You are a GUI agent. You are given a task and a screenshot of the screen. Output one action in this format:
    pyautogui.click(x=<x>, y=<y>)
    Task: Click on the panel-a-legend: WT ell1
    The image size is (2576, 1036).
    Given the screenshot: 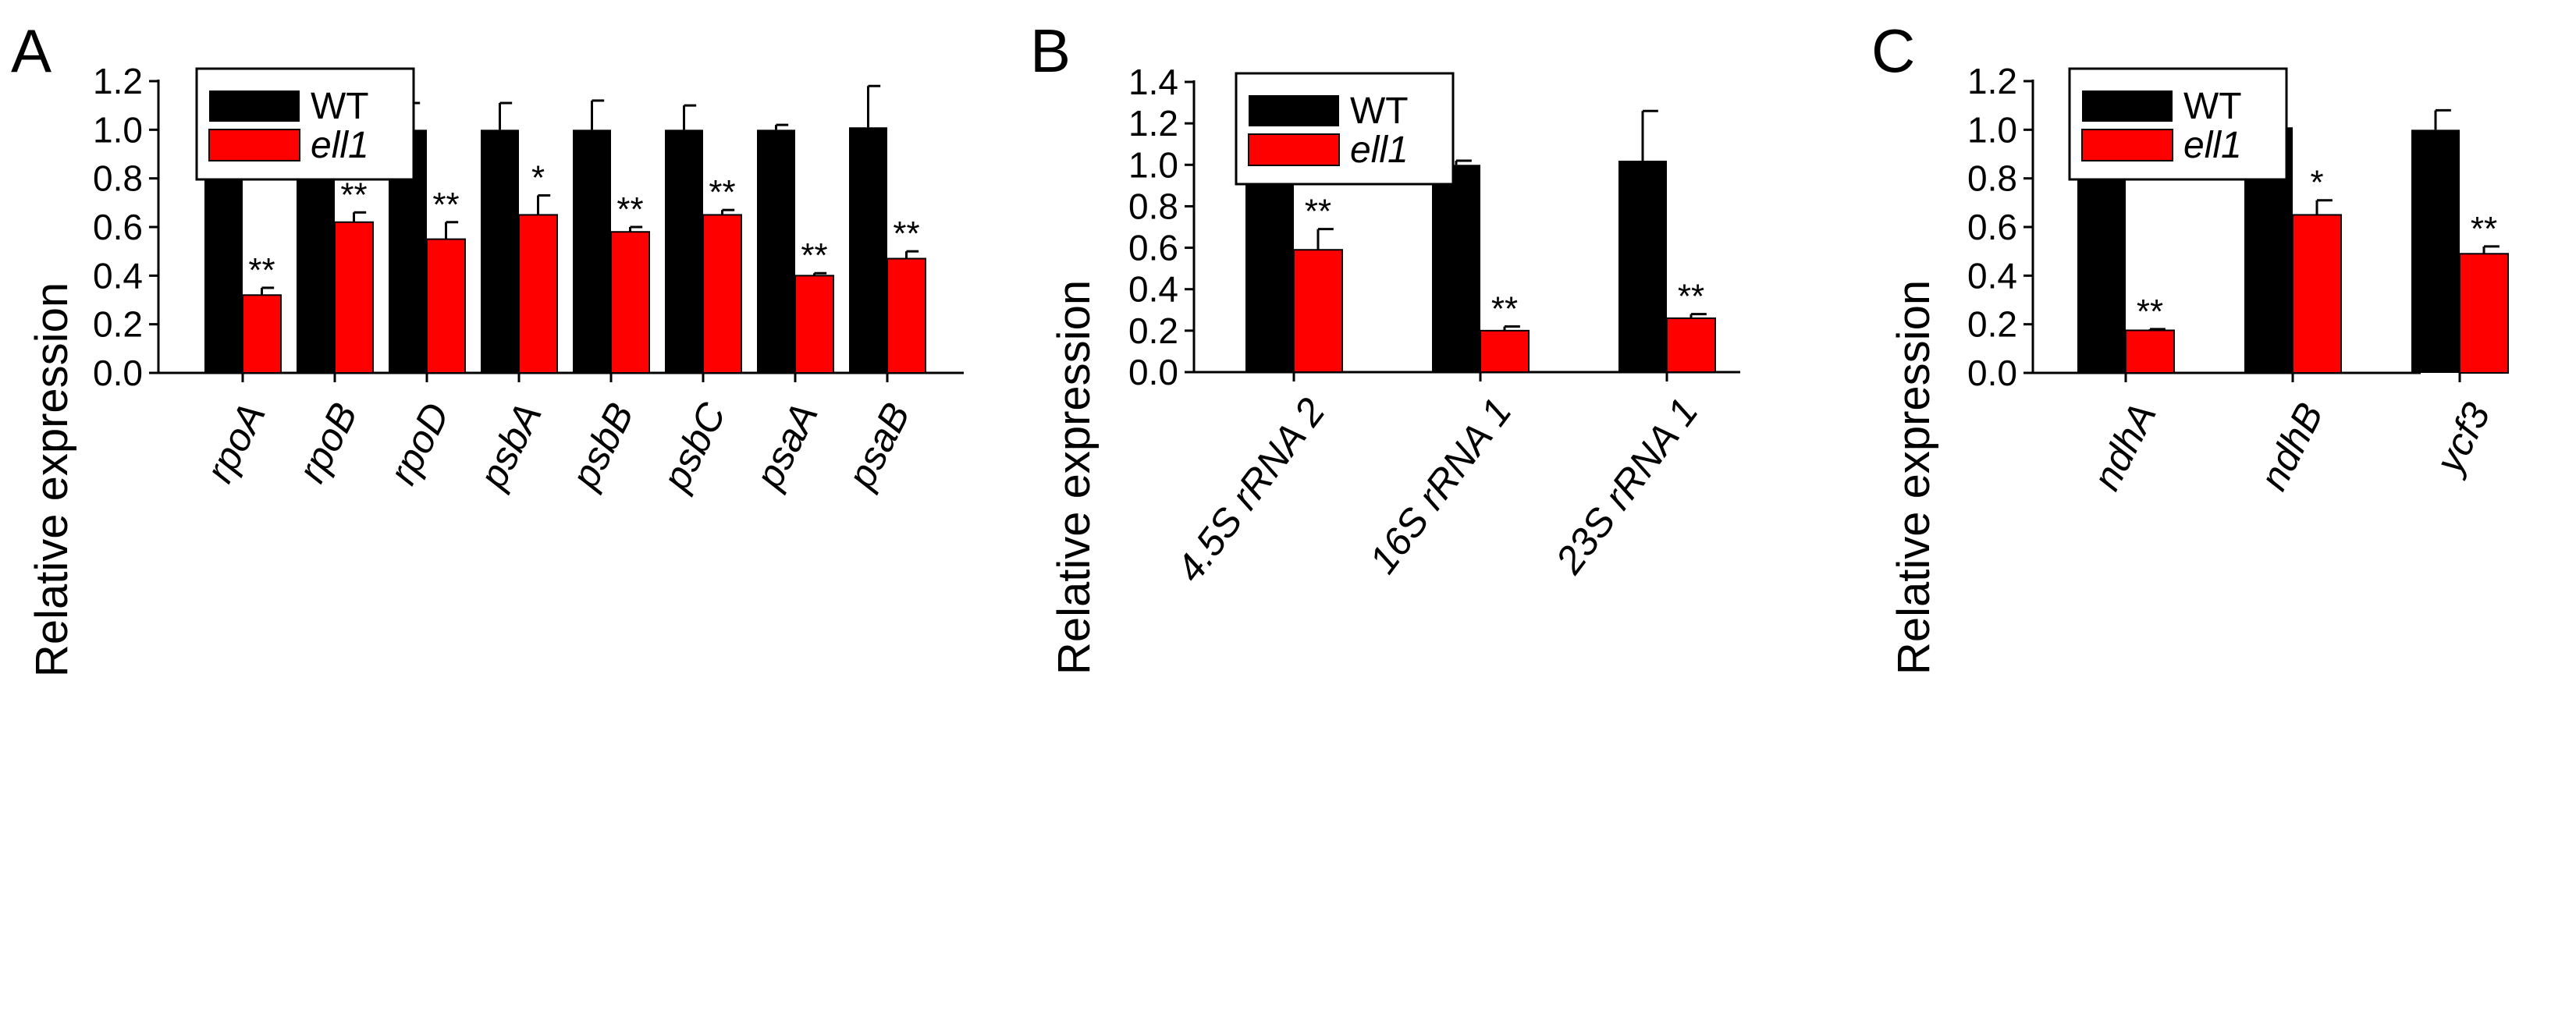 What is the action you would take?
    pyautogui.click(x=305, y=124)
    